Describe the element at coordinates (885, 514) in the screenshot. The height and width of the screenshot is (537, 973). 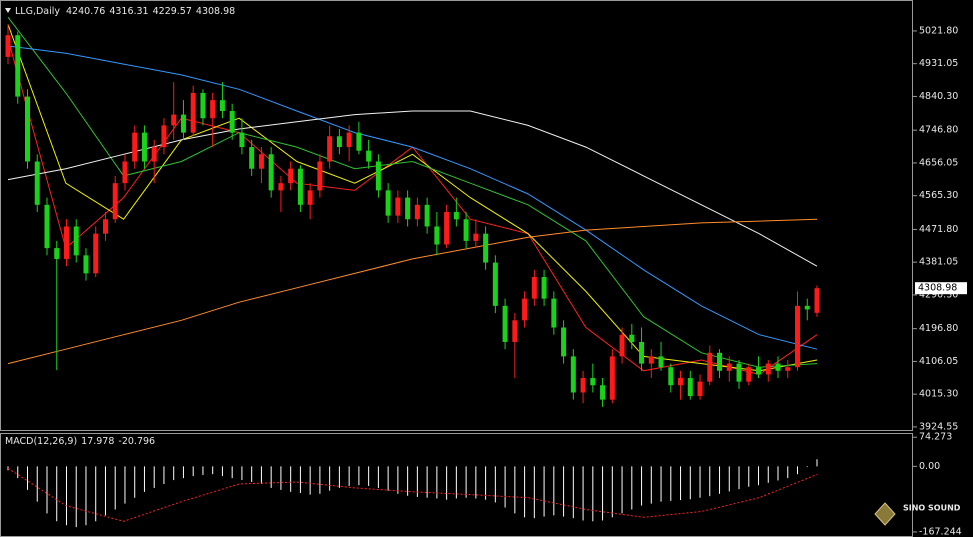
I see `logo-mark` at that location.